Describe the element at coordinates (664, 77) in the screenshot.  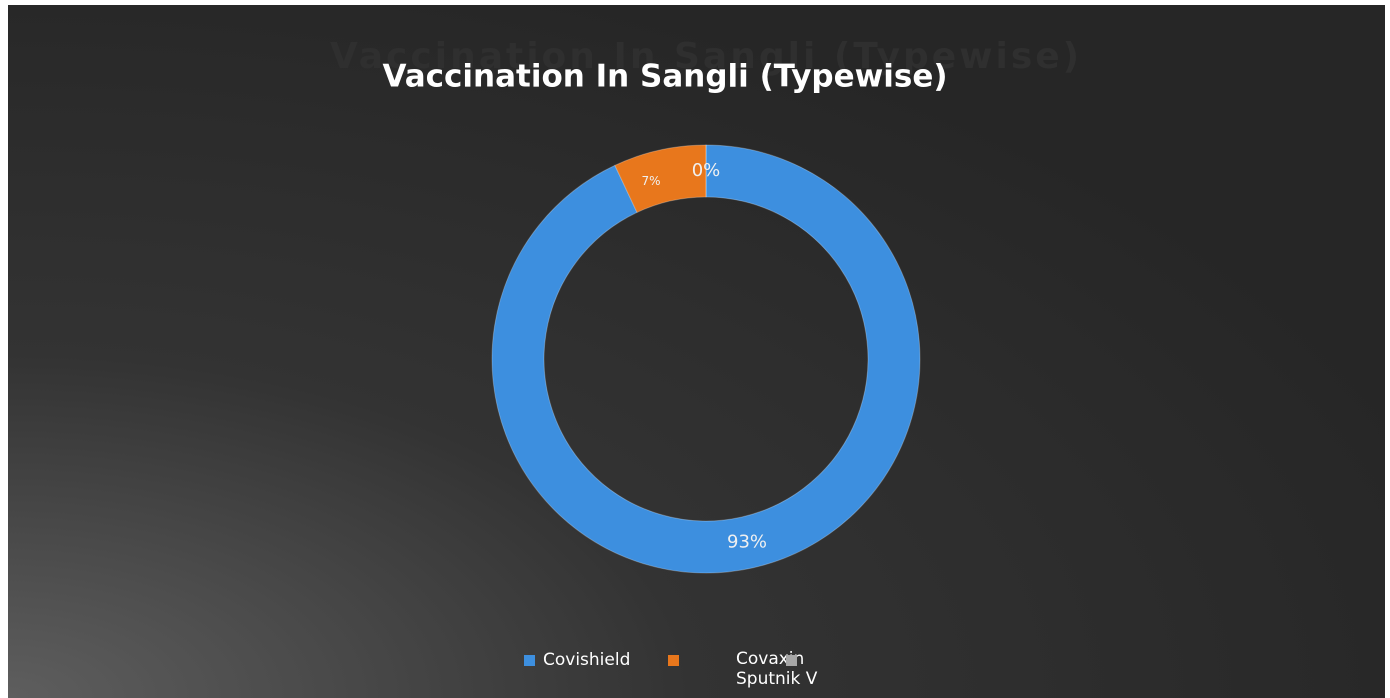
I see `chart-title: Vaccination In Sangli (Typewise)` at that location.